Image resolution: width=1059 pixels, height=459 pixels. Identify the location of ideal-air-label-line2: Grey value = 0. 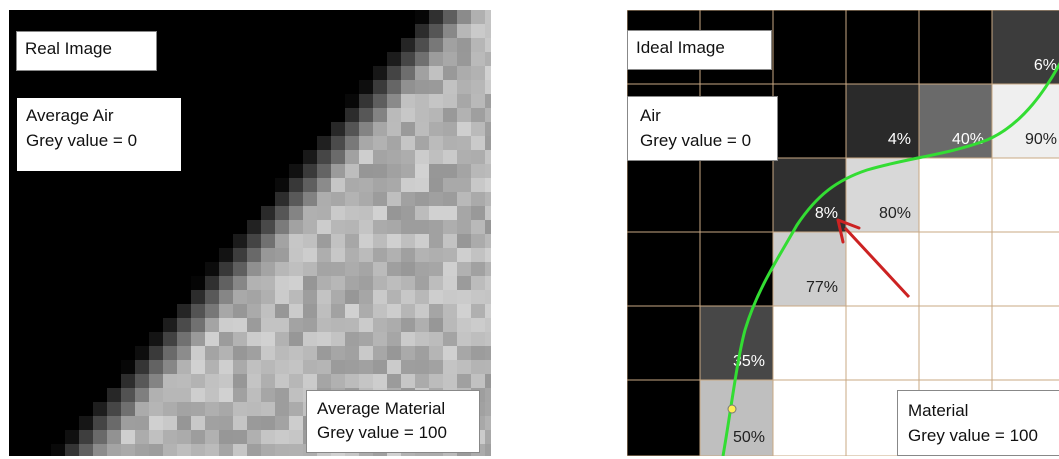
(696, 140).